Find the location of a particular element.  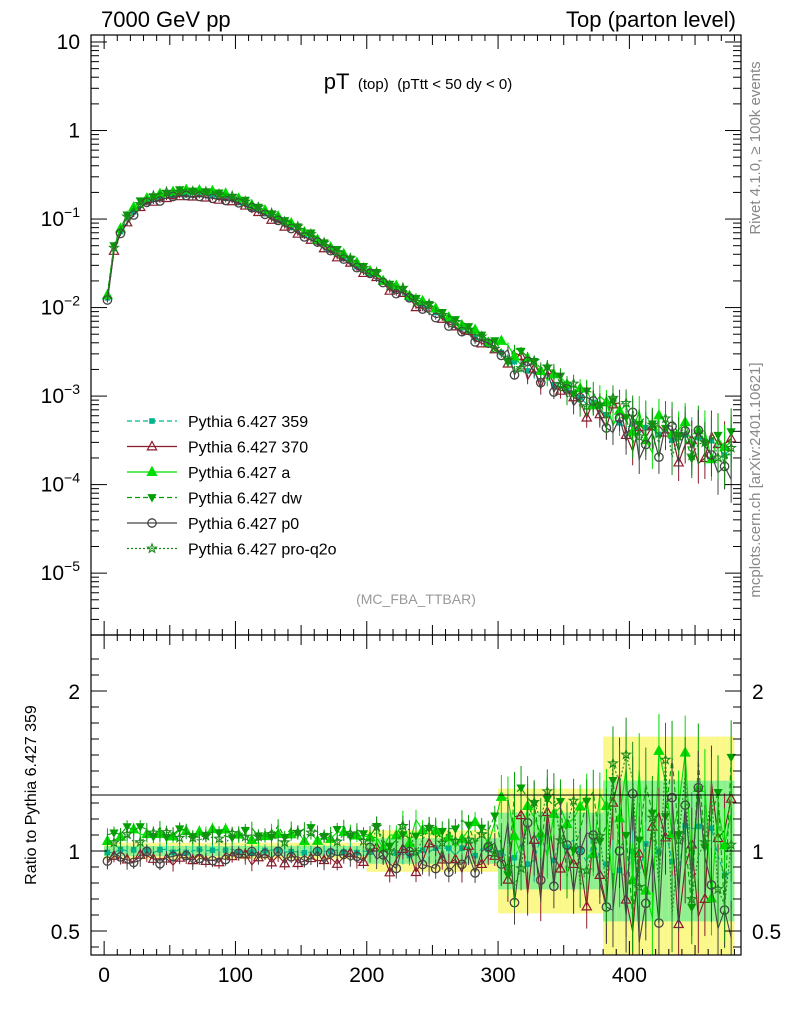

x-tick-label: 300 is located at coordinates (498, 975).